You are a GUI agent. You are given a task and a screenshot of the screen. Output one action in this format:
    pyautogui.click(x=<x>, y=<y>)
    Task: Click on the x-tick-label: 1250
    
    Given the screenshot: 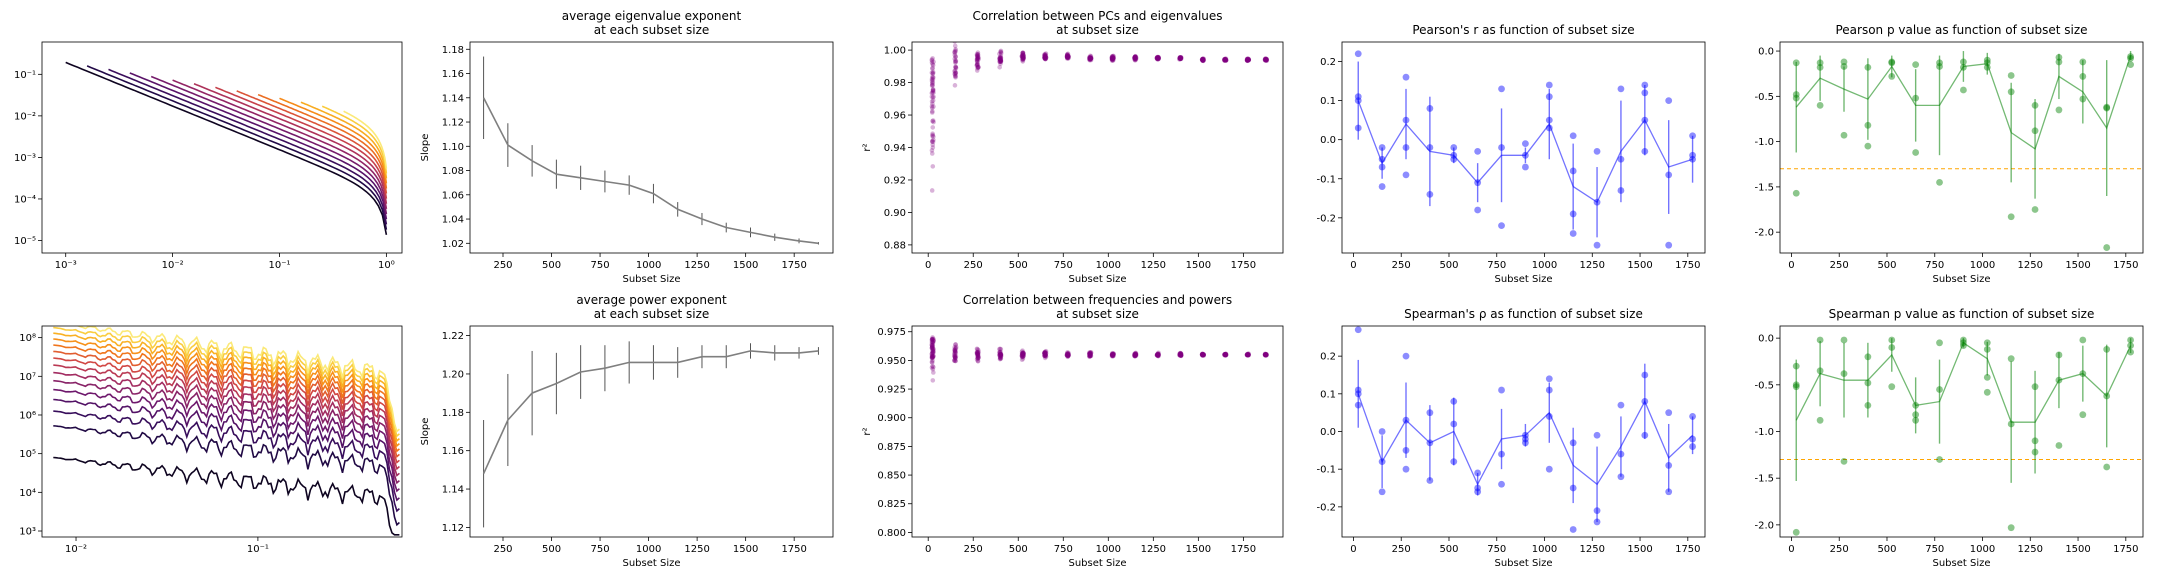 What is the action you would take?
    pyautogui.click(x=2030, y=549)
    